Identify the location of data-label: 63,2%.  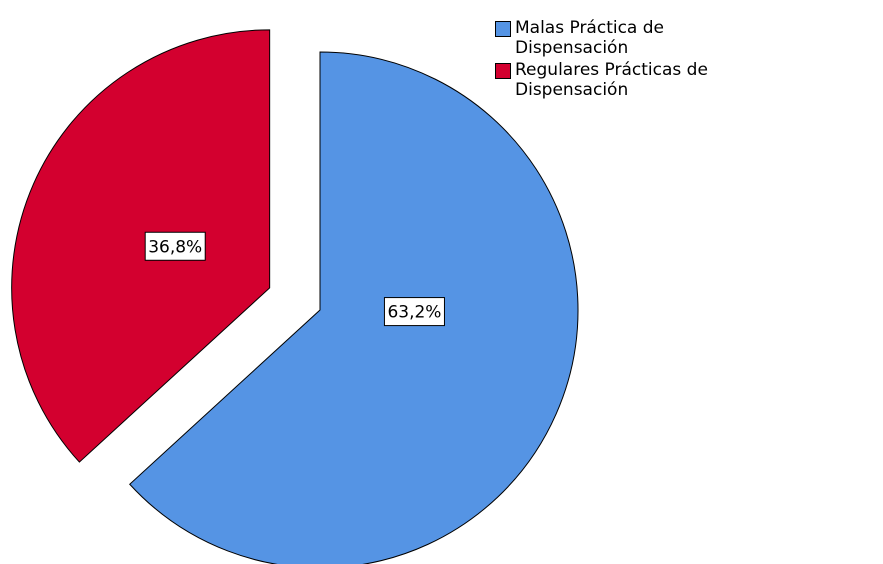
(414, 312).